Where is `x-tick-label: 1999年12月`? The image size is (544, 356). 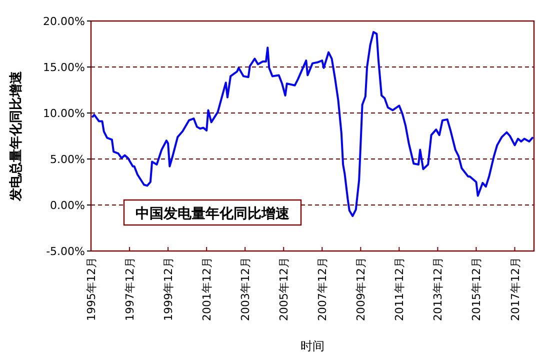 x-tick-label: 1999年12月 is located at coordinates (169, 289).